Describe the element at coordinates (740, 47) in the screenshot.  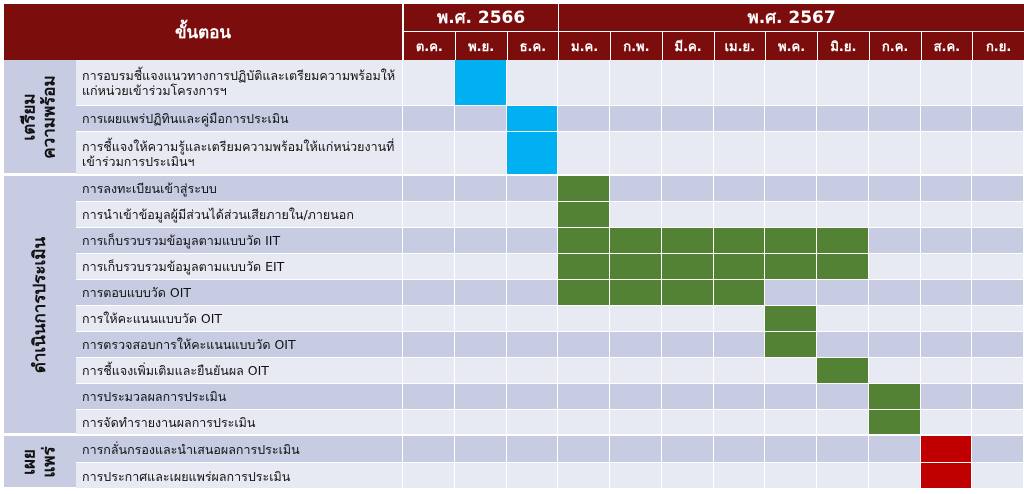
I see `month-header-label: เม.ย.` at that location.